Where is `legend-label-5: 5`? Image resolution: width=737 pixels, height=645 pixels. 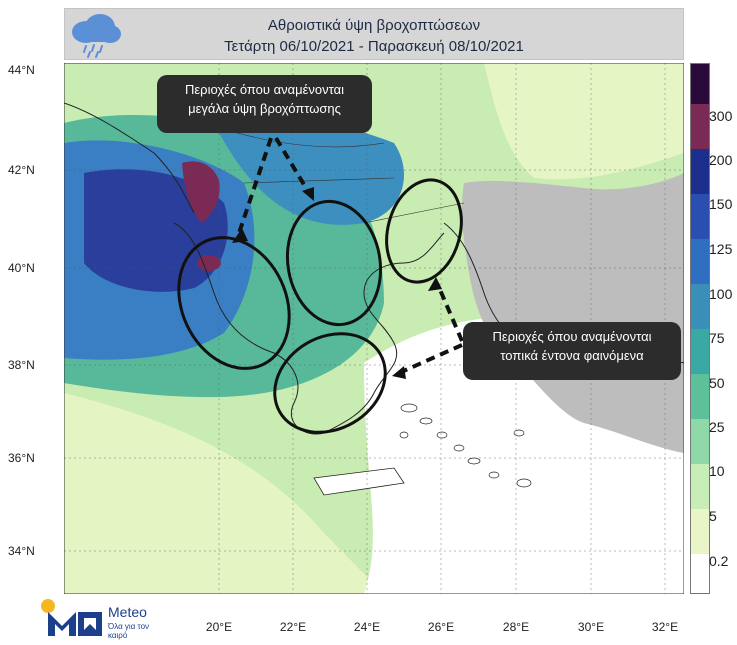 legend-label-5: 5 is located at coordinates (713, 516).